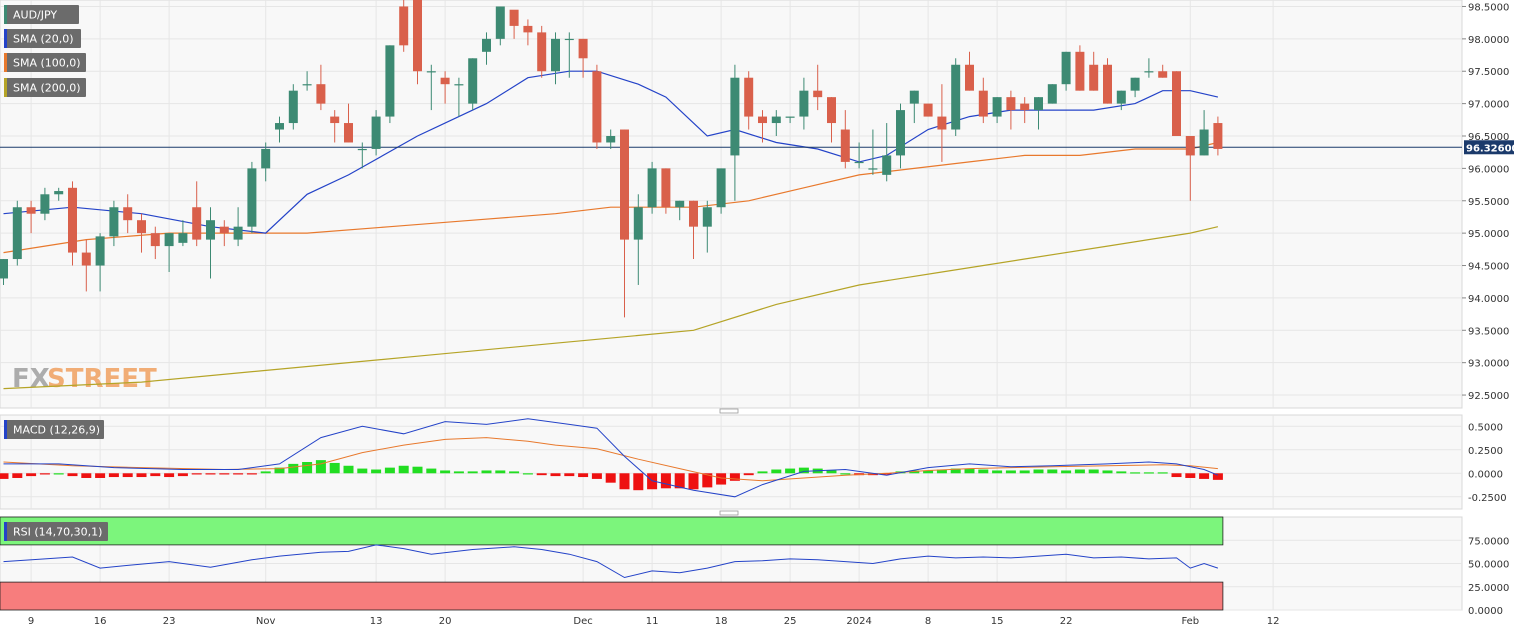 This screenshot has width=1536, height=632. What do you see at coordinates (1488, 169) in the screenshot?
I see `y-tick-label: 96.0000` at bounding box center [1488, 169].